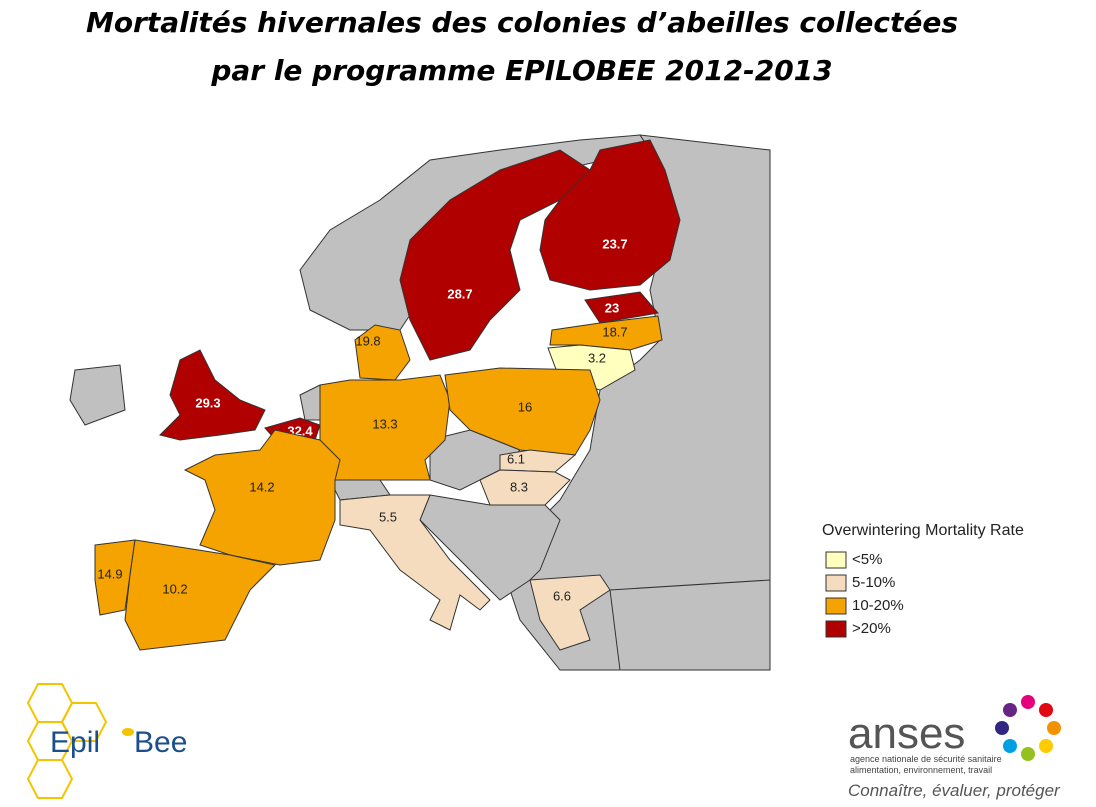 The width and height of the screenshot is (1096, 807). Describe the element at coordinates (871, 628) in the screenshot. I see `legend-label: >20%` at that location.